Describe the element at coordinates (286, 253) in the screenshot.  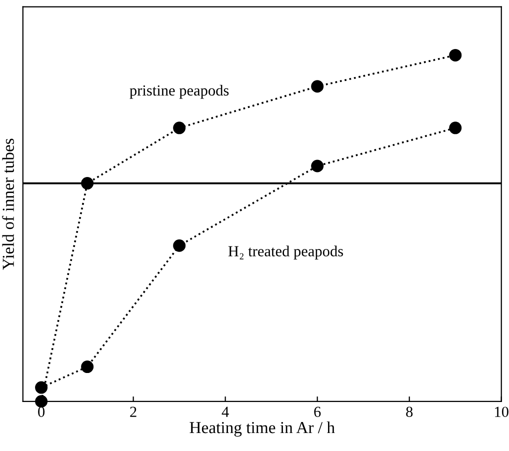
I see `series-label: H₂ treated peapods` at that location.